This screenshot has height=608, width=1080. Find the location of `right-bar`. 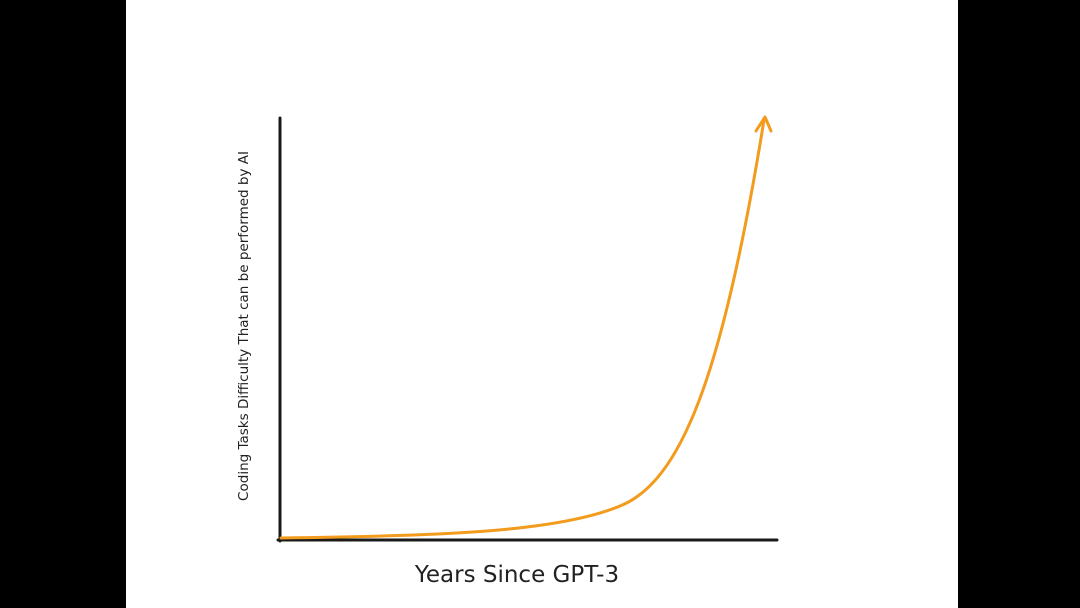

right-bar is located at coordinates (1019, 304).